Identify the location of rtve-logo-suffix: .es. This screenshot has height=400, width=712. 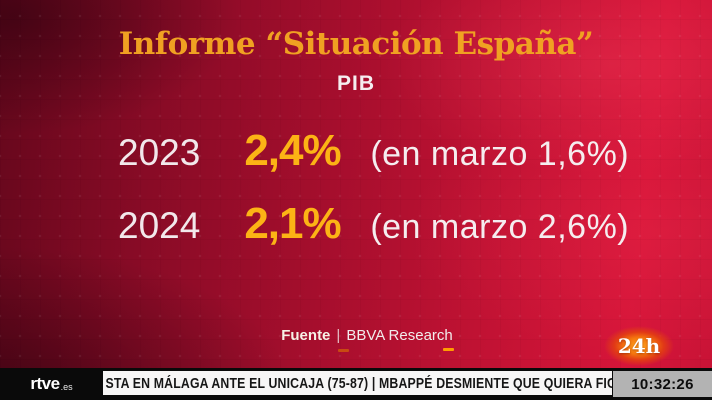
(66, 387).